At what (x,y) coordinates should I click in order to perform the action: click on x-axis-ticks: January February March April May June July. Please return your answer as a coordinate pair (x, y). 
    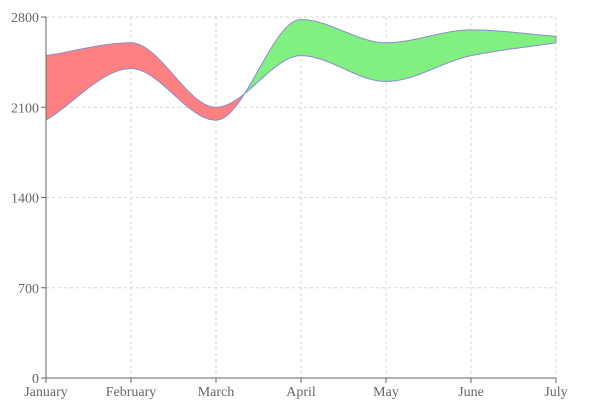
    Looking at the image, I should click on (296, 389).